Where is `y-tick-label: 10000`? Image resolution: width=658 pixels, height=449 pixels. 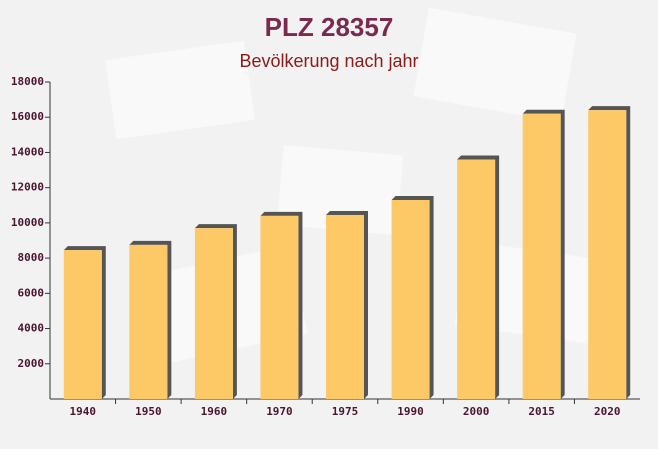
y-tick-label: 10000 is located at coordinates (27, 222).